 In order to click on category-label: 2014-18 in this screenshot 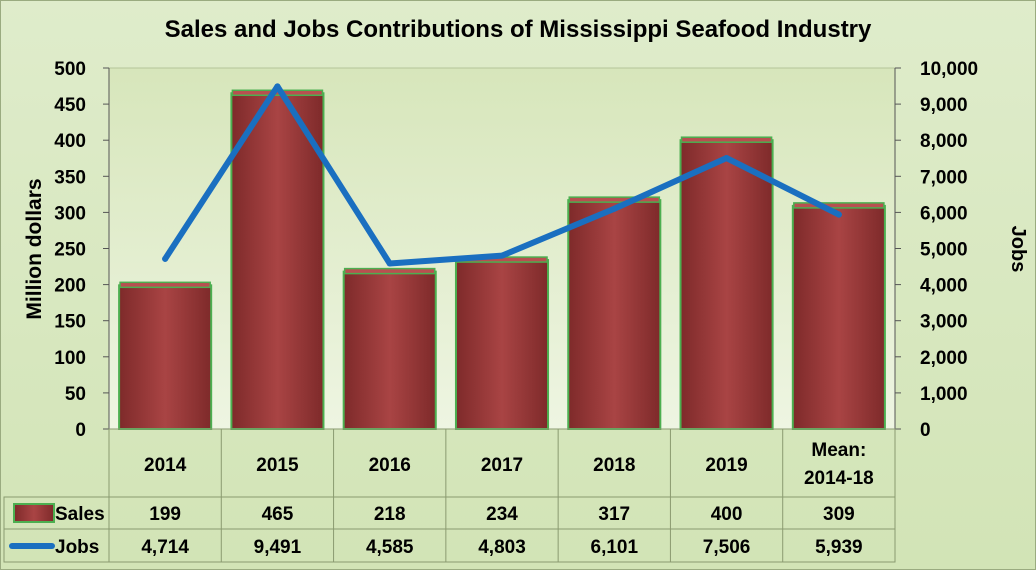, I will do `click(839, 478)`.